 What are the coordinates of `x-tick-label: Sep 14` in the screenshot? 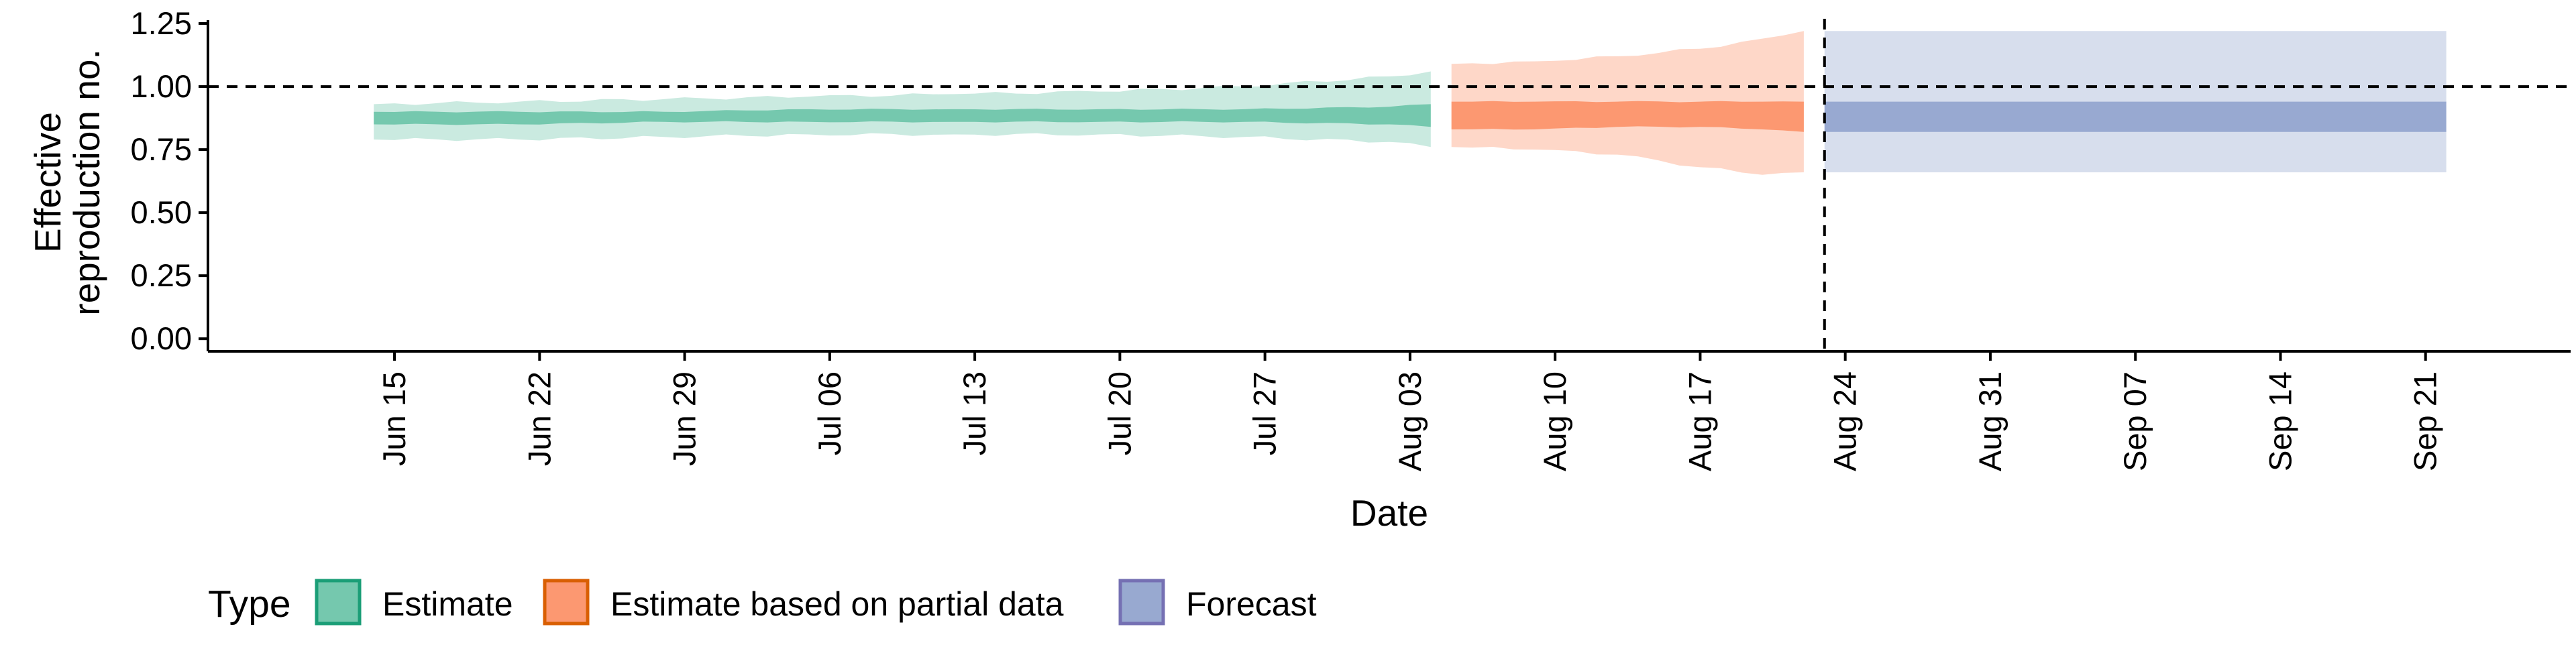 It's located at (2280, 421).